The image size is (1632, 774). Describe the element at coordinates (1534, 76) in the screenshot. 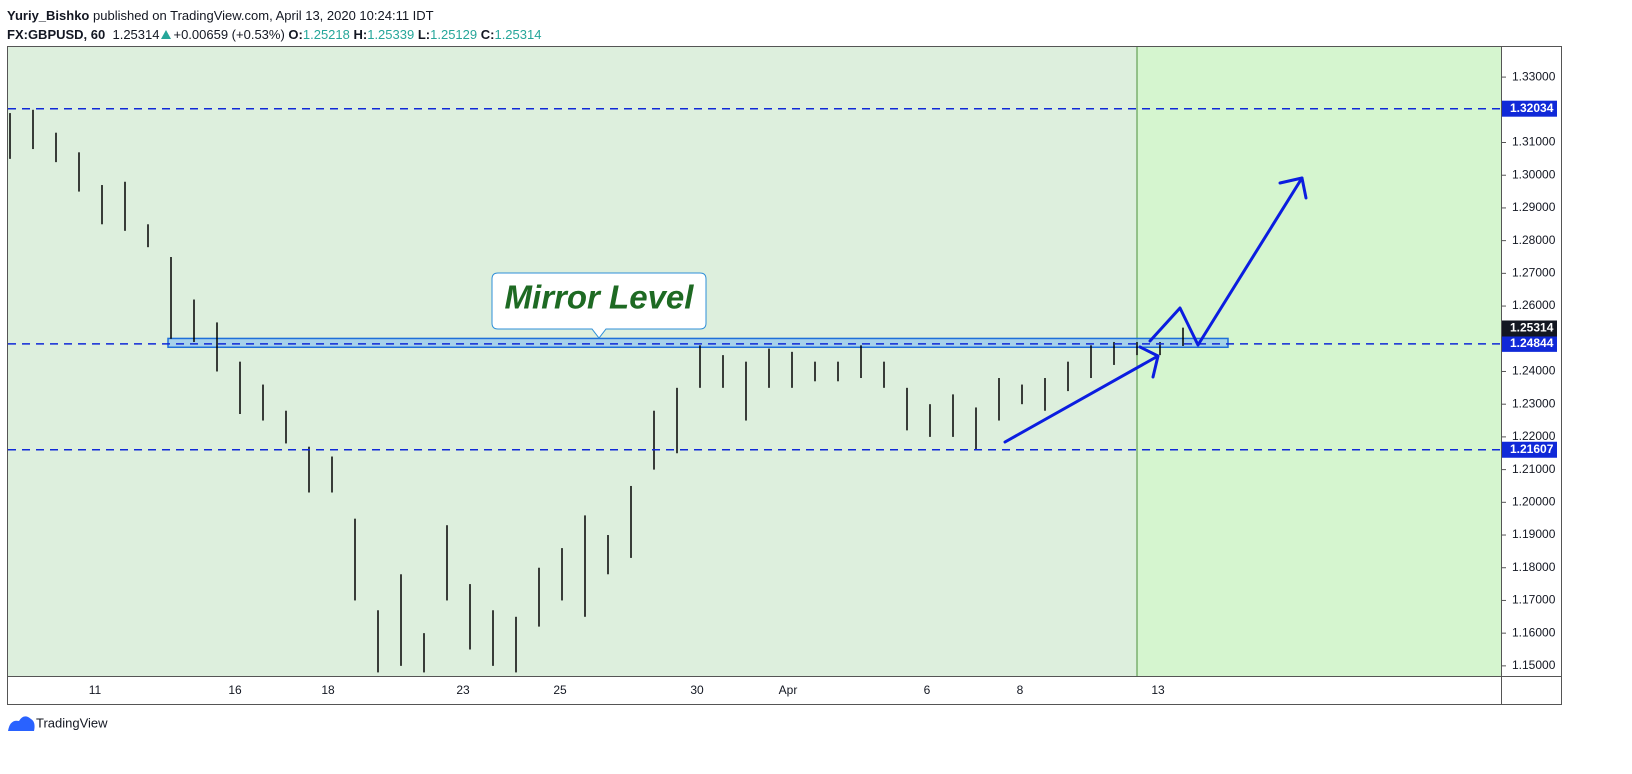

I see `y-tick-label: 1.33000` at that location.